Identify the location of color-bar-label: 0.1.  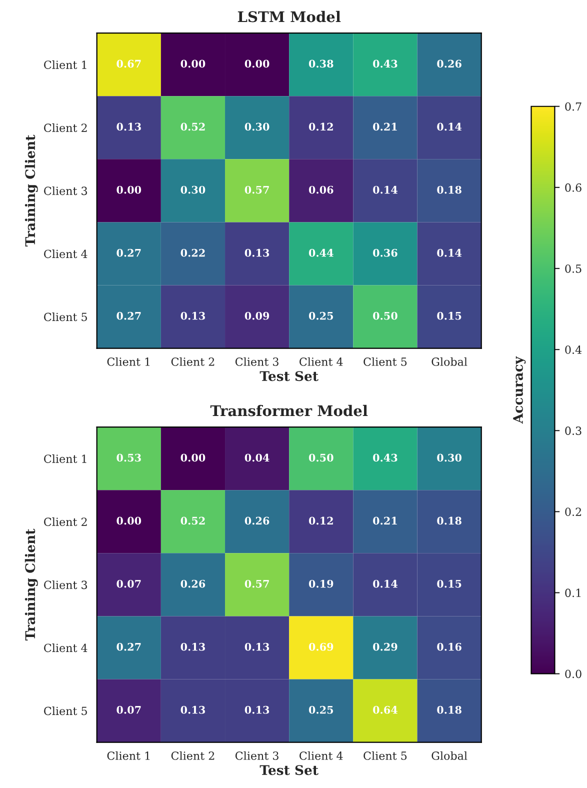
(573, 593).